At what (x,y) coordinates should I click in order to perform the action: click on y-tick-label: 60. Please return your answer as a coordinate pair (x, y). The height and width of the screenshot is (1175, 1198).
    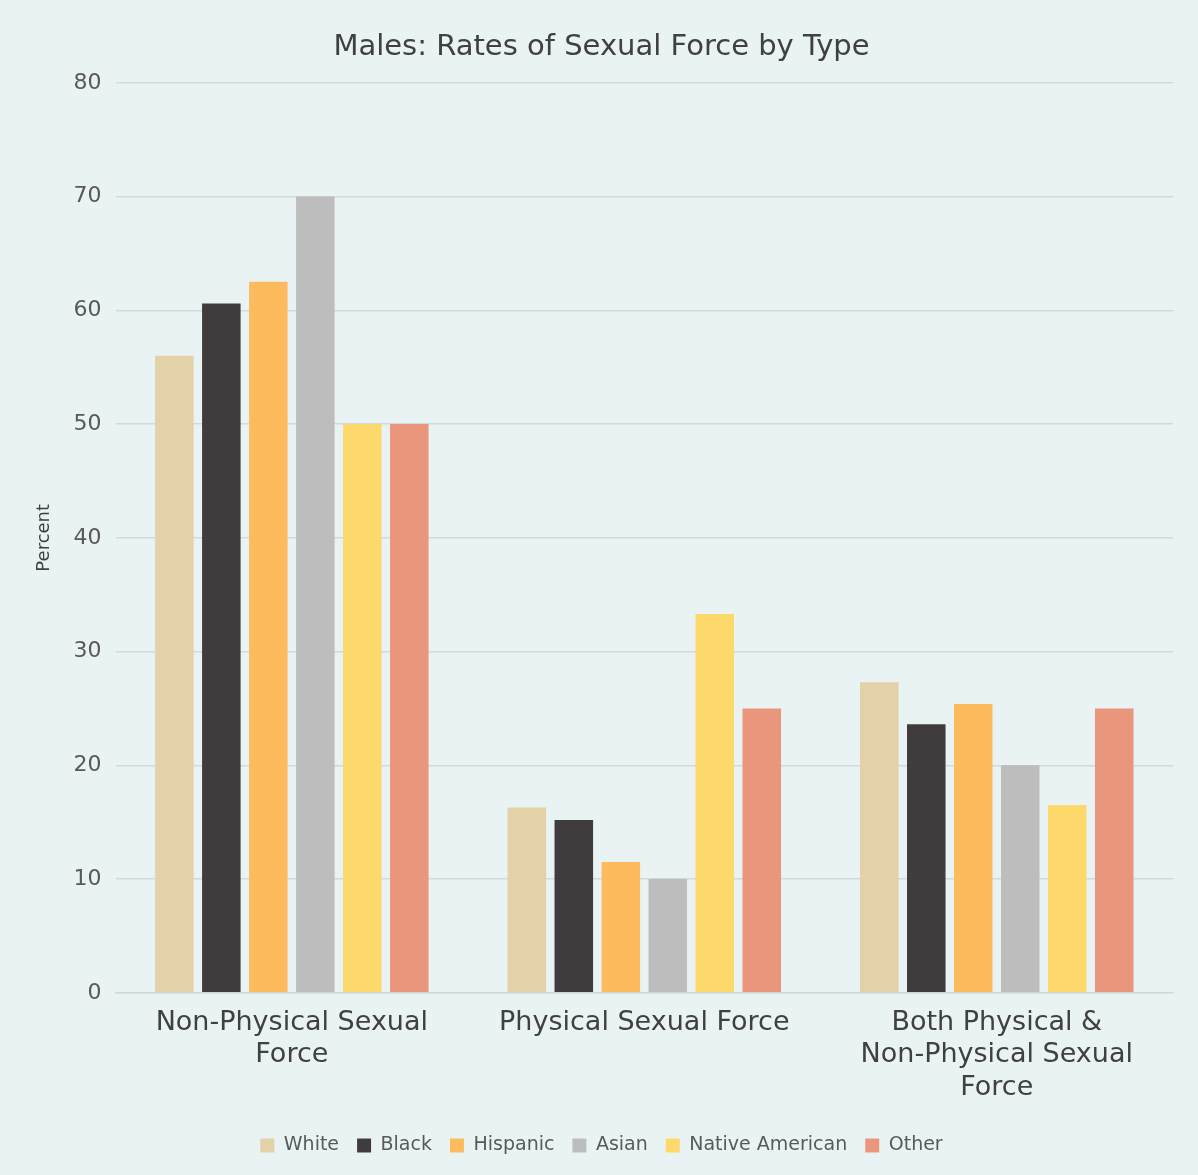
    Looking at the image, I should click on (87, 309).